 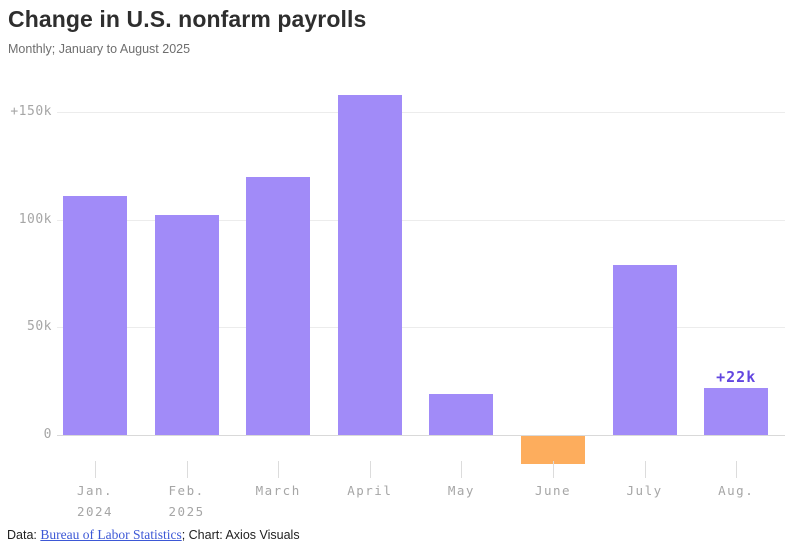 What do you see at coordinates (553, 490) in the screenshot?
I see `x-axis-label-june: June` at bounding box center [553, 490].